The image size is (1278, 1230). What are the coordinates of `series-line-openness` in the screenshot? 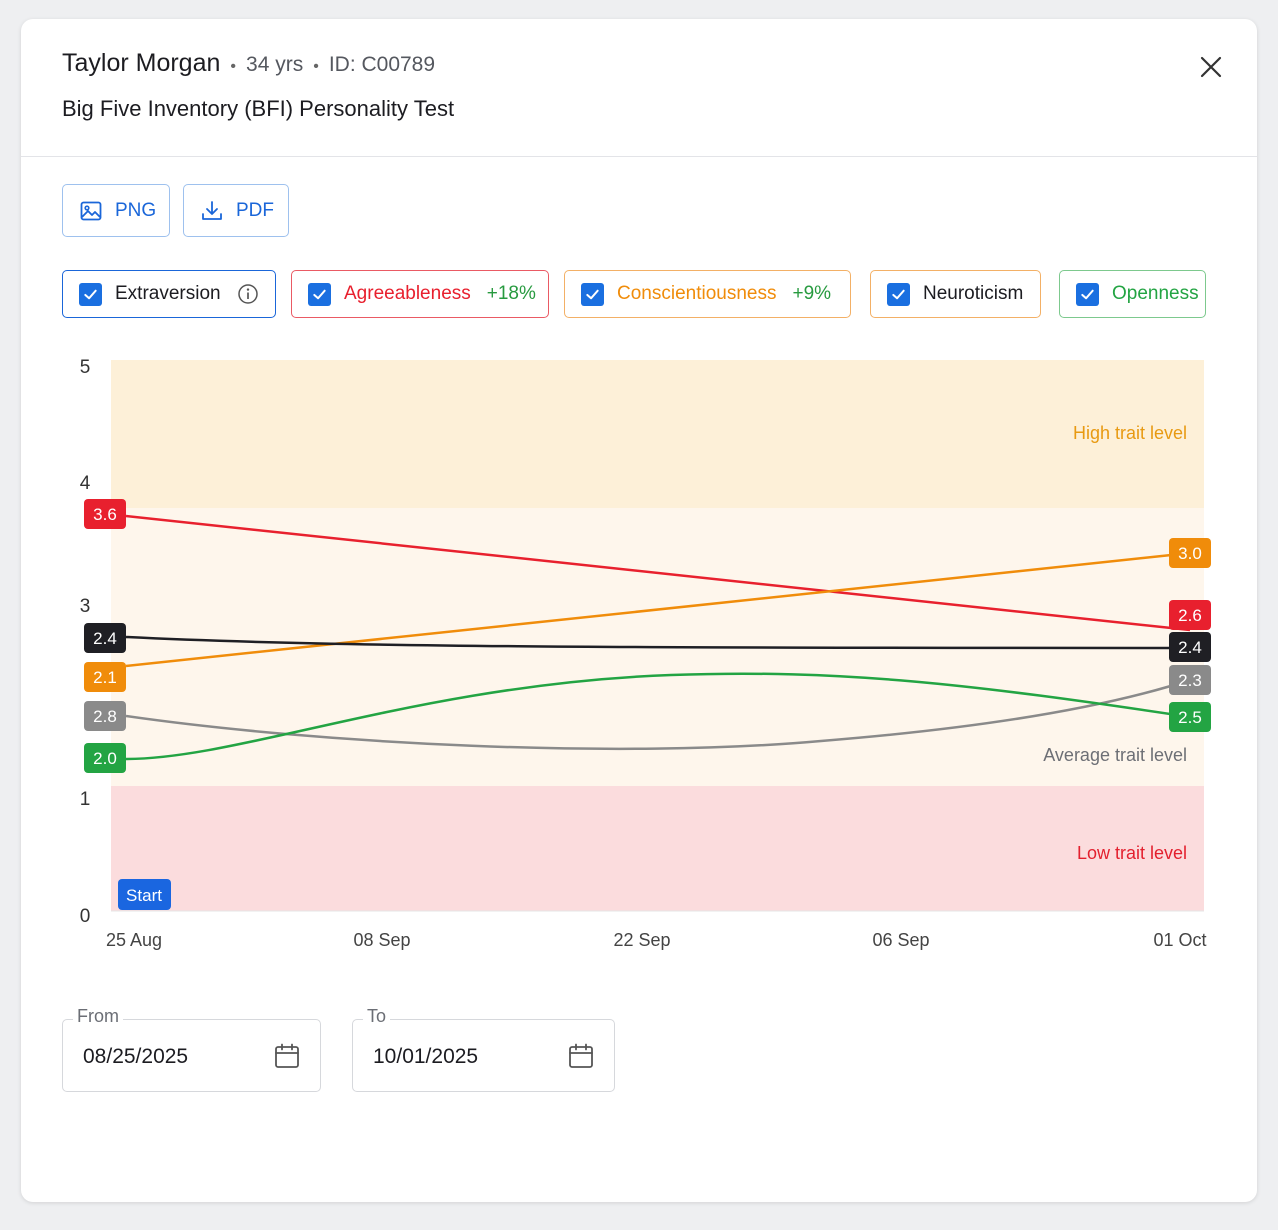 It's located at (658, 716).